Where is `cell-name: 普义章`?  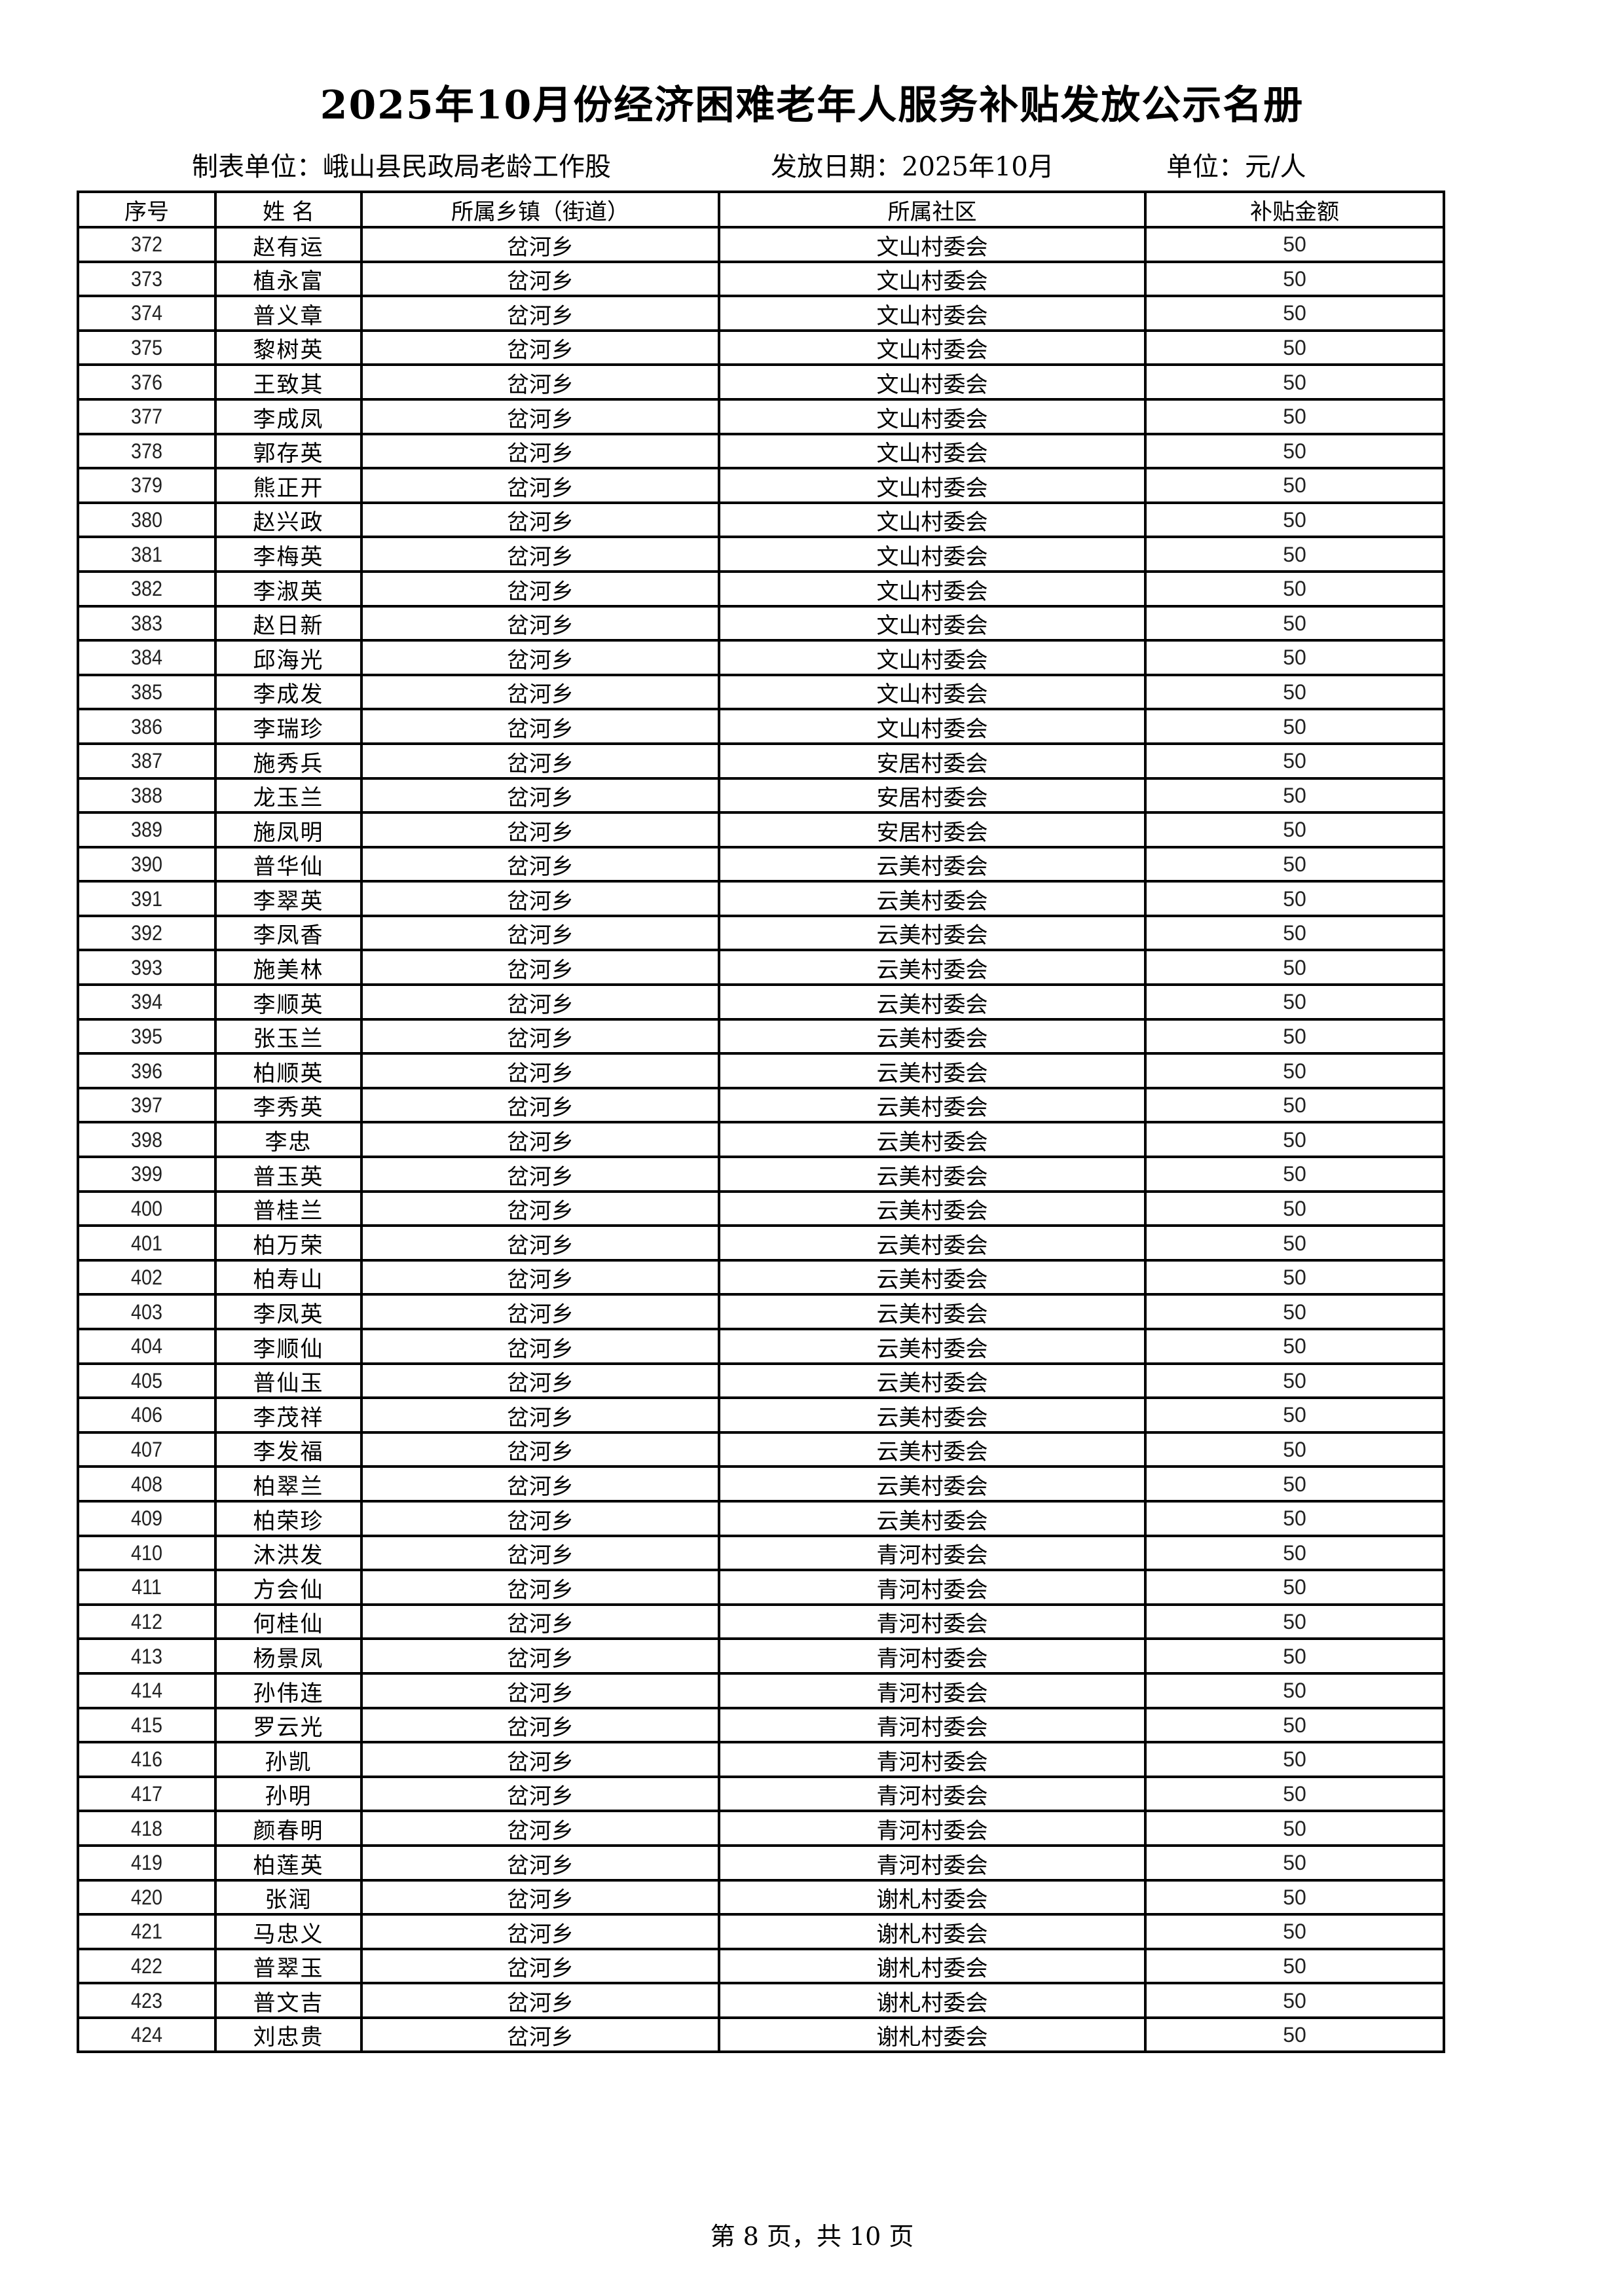 cell-name: 普义章 is located at coordinates (288, 313).